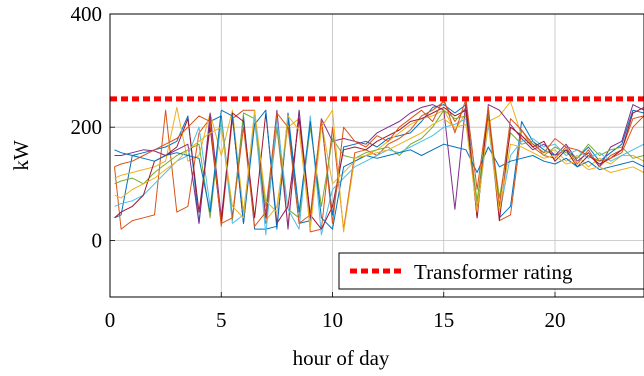 Image resolution: width=644 pixels, height=376 pixels. I want to click on x-tick-label-3: 15, so click(443, 320).